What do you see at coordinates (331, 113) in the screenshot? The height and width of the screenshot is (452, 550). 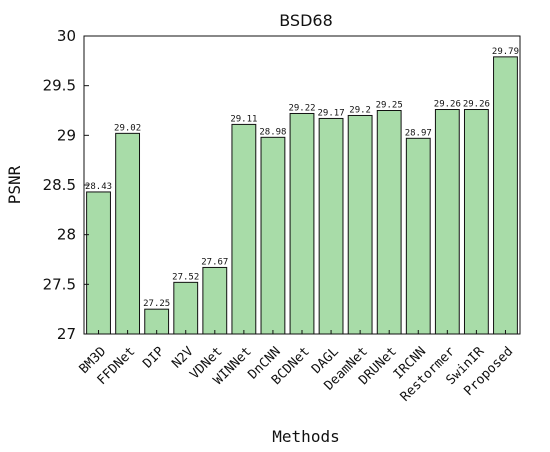 I see `value-label-dagl: 29.17` at bounding box center [331, 113].